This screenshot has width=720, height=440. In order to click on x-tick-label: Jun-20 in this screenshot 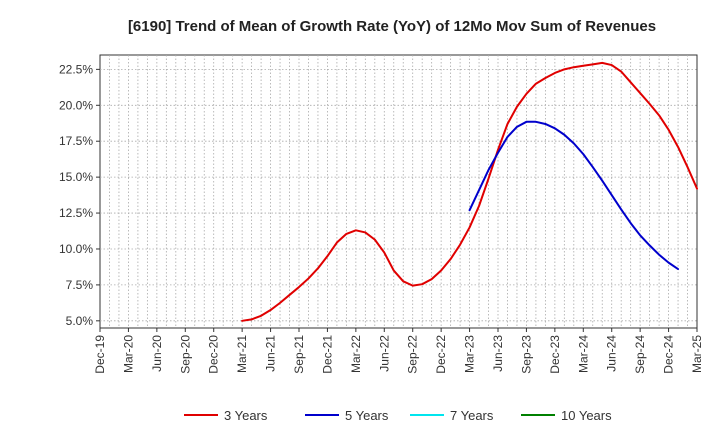, I will do `click(157, 353)`.